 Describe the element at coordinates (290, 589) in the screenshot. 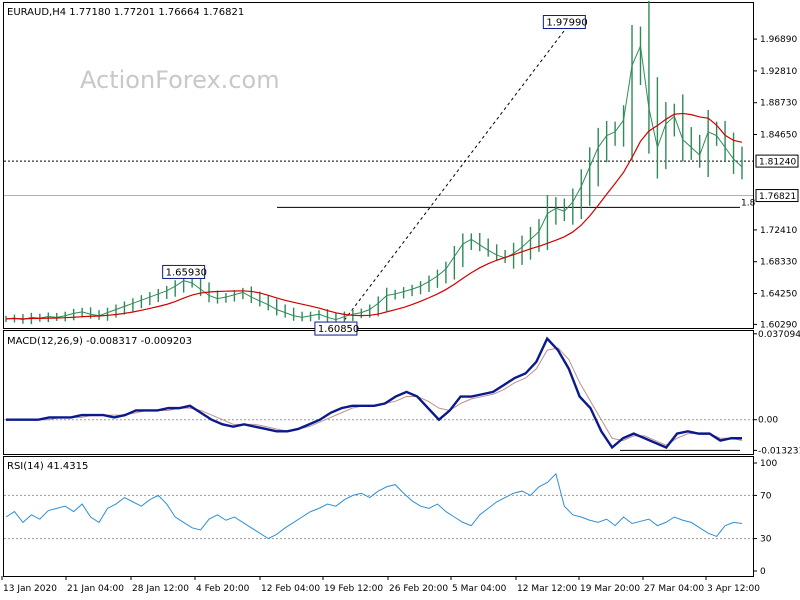

I see `xtick-label: 12 Feb 04:00` at that location.